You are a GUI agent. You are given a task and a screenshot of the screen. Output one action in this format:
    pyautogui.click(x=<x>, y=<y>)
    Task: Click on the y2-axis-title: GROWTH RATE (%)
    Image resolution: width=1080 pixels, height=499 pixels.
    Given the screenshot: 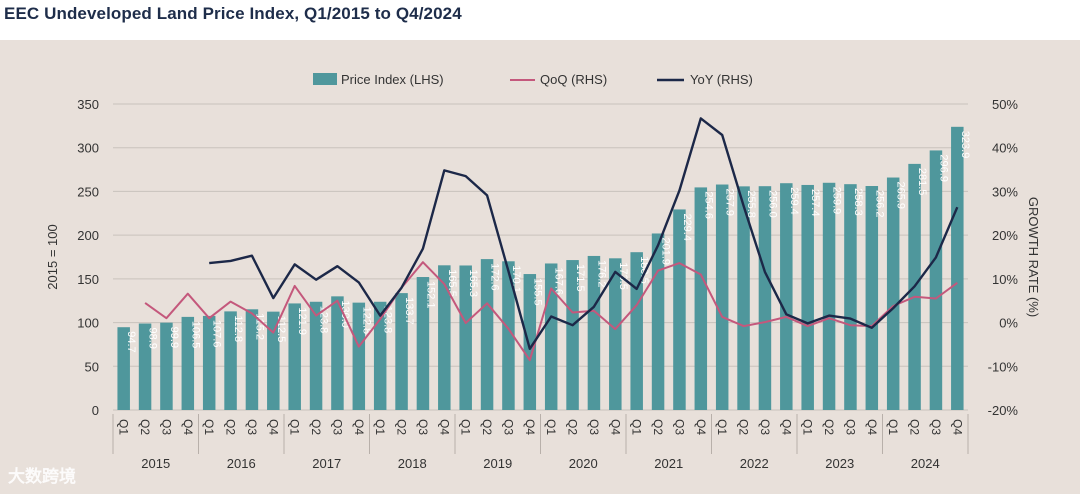 What is the action you would take?
    pyautogui.click(x=1033, y=257)
    